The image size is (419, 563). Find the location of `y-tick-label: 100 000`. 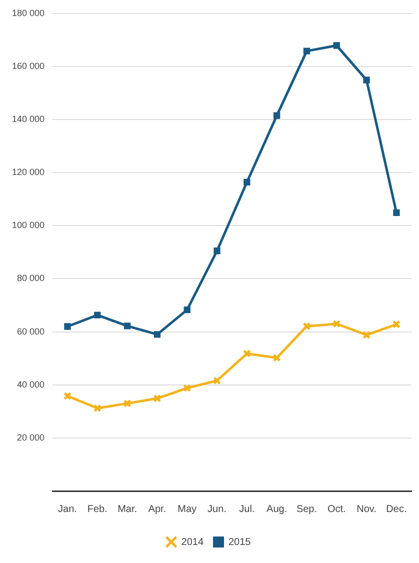

y-tick-label: 100 000 is located at coordinates (28, 225).